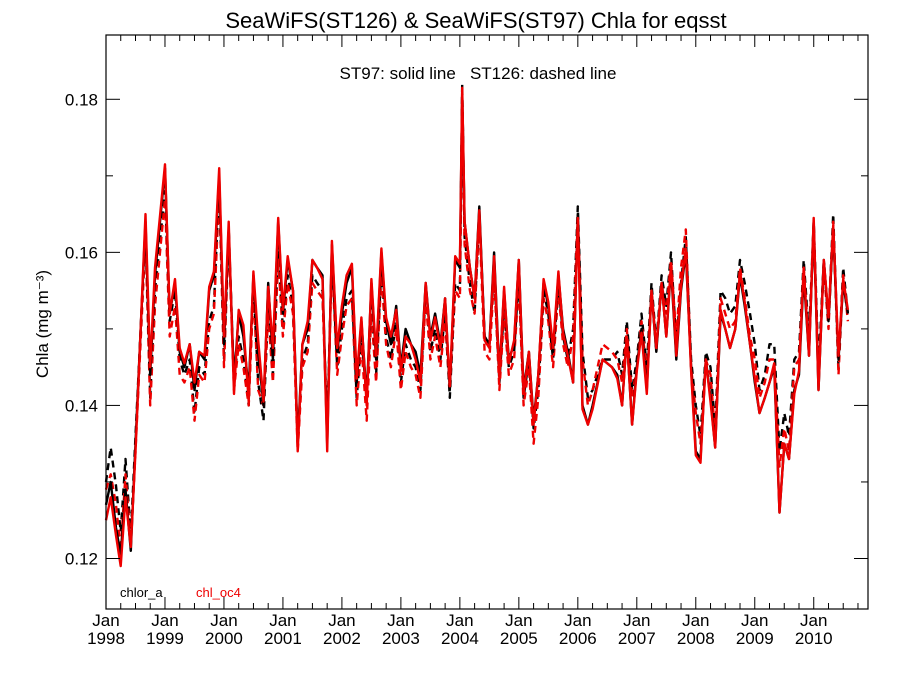 The height and width of the screenshot is (675, 900). I want to click on y-tick-label: 0.18, so click(81, 99).